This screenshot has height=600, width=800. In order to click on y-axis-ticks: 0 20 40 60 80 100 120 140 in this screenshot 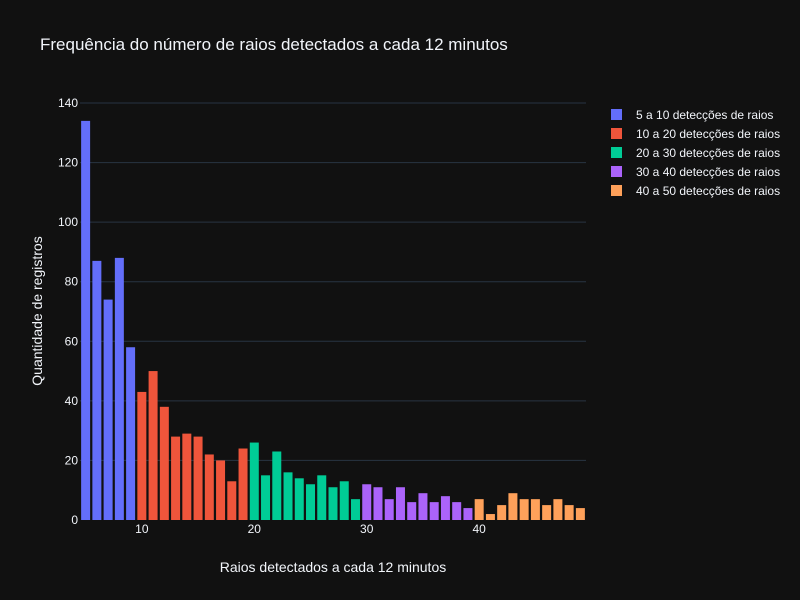, I will do `click(68, 311)`.